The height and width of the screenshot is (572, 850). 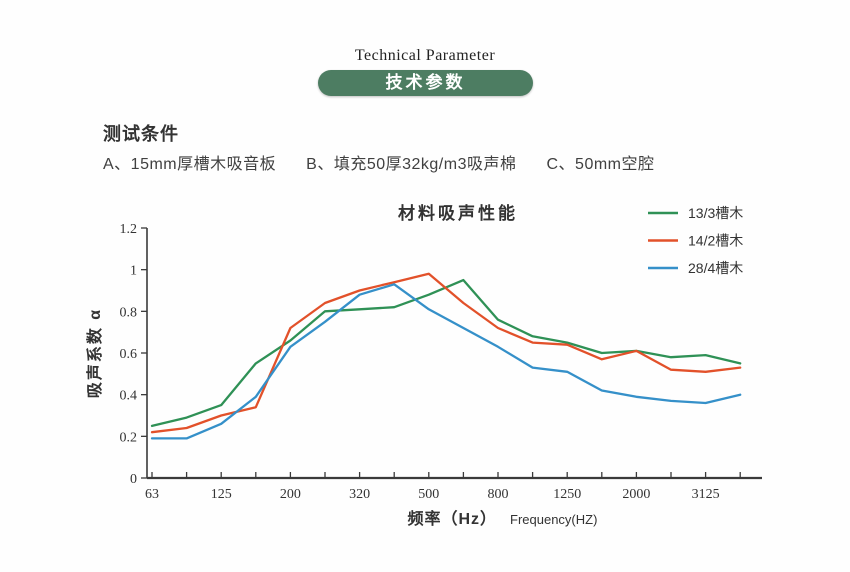 I want to click on y-tick-label: 1, so click(x=133, y=271).